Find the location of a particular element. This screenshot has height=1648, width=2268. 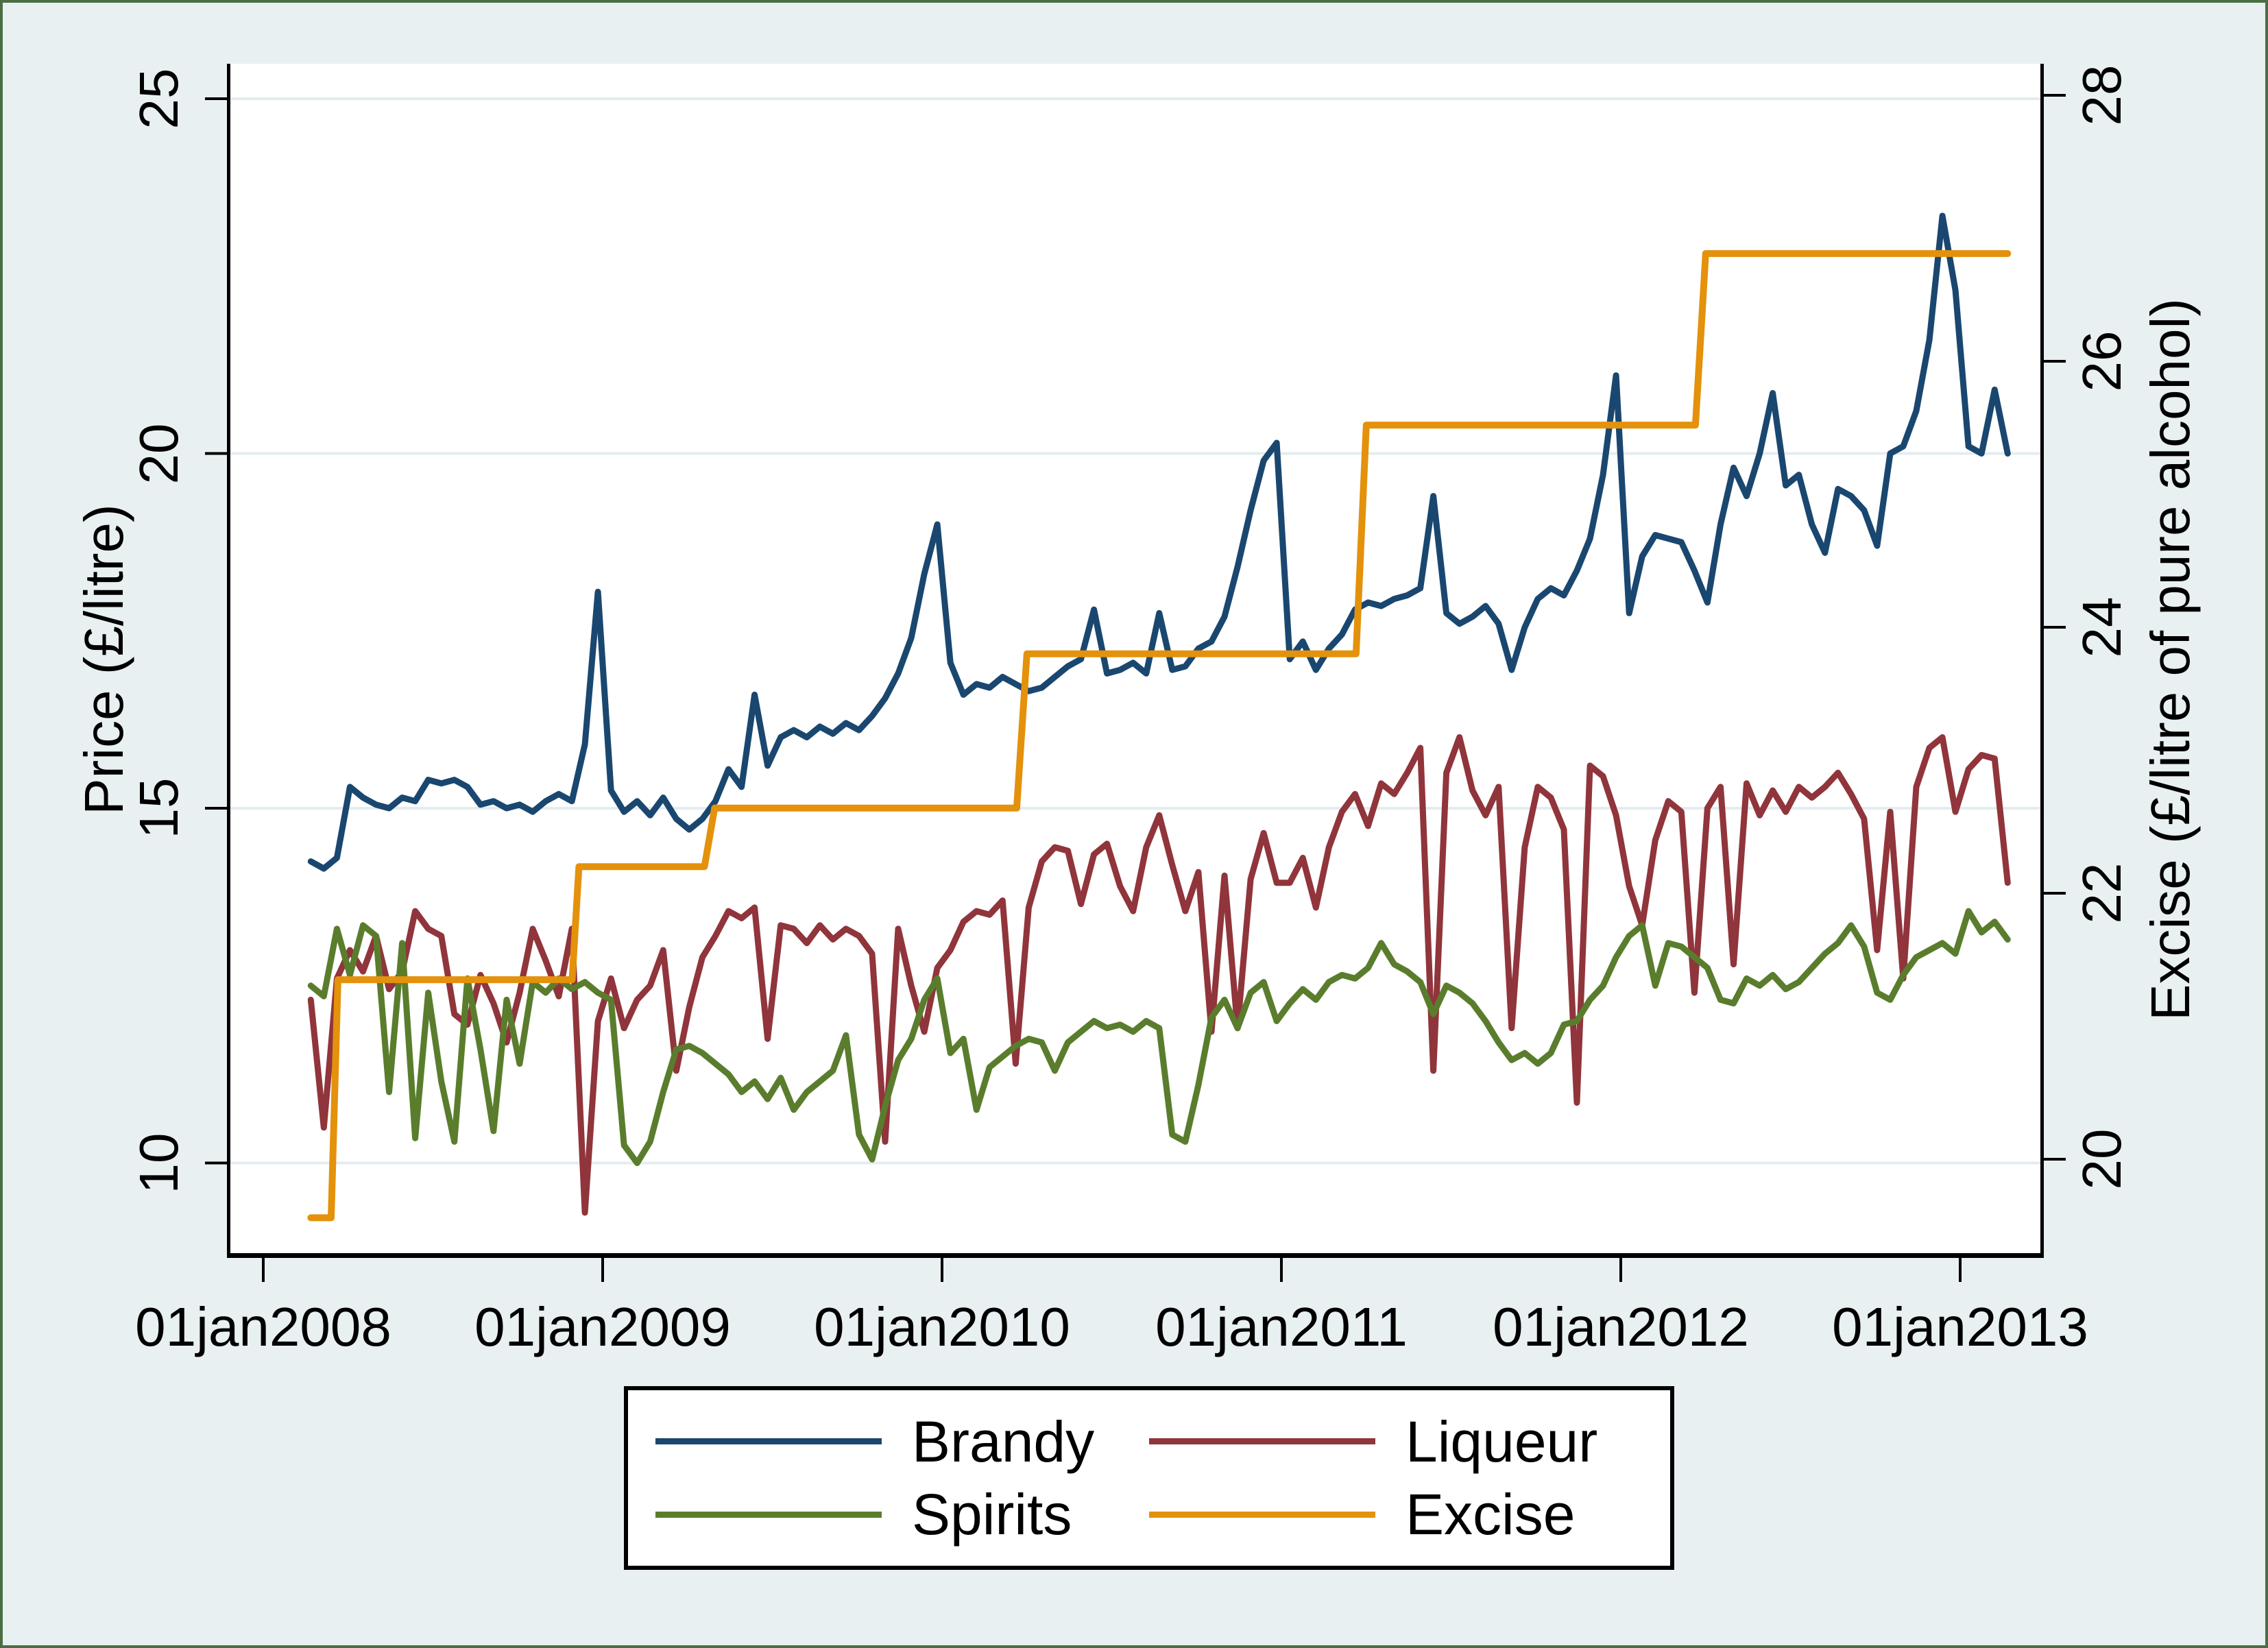

left-tick-label-20: 20 is located at coordinates (158, 453).